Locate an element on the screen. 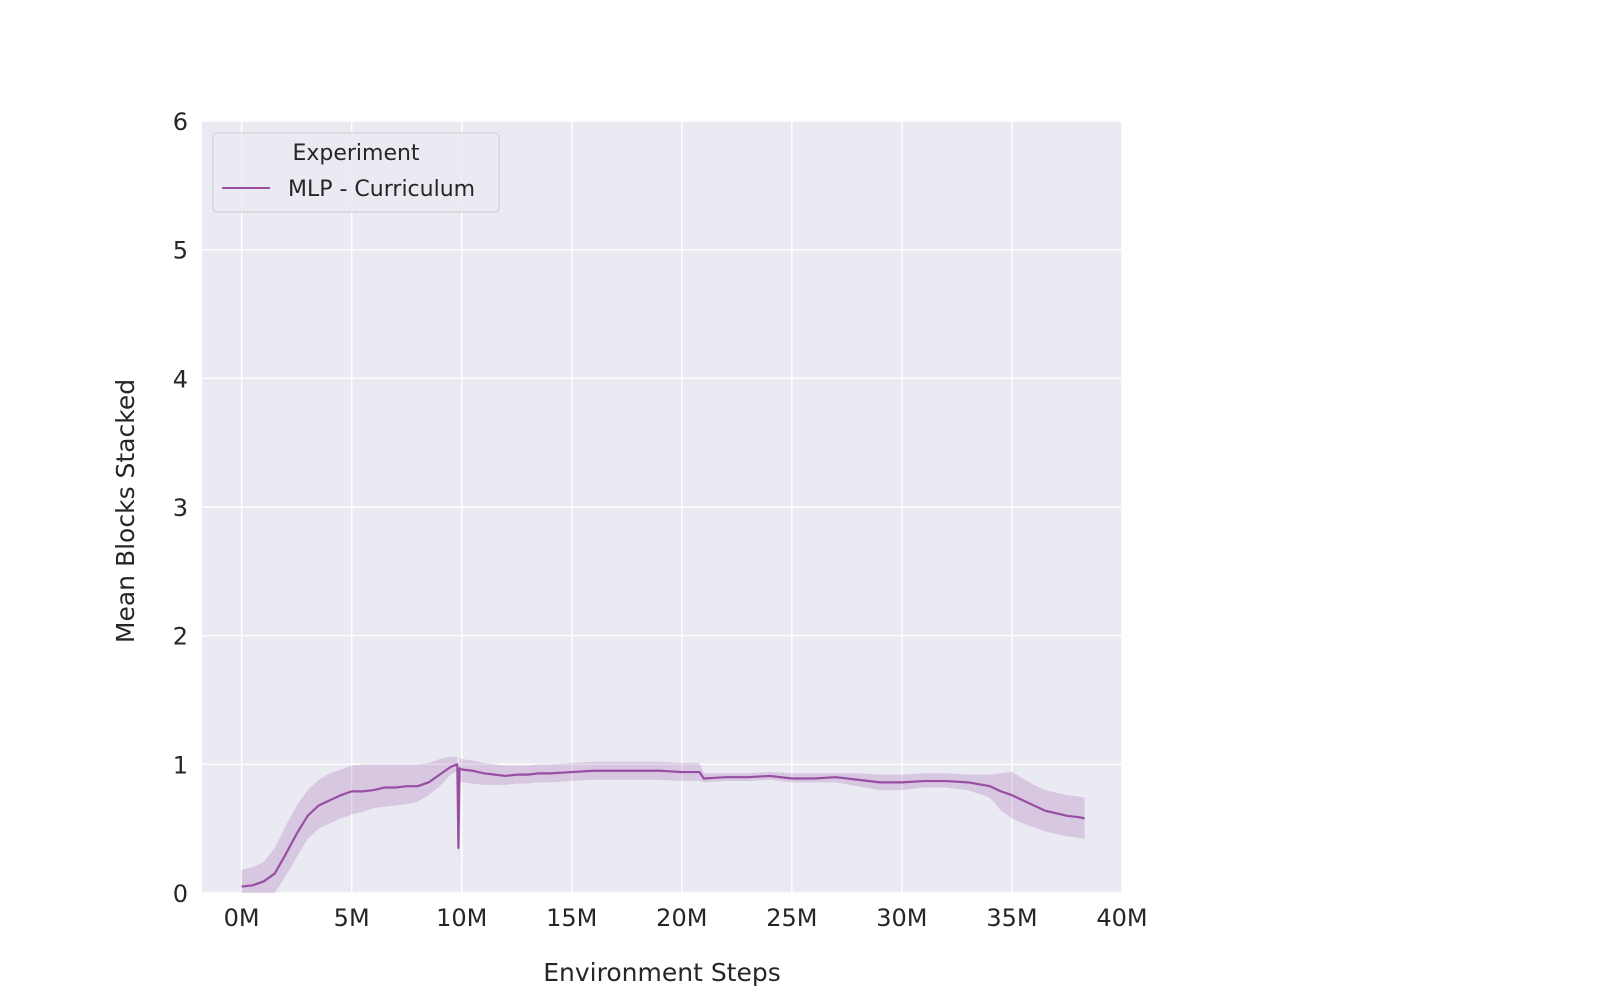 The height and width of the screenshot is (1000, 1600). x-axis-ticks: 0M 5M 10M 15M 20M 25M 30M 35M 40M is located at coordinates (686, 918).